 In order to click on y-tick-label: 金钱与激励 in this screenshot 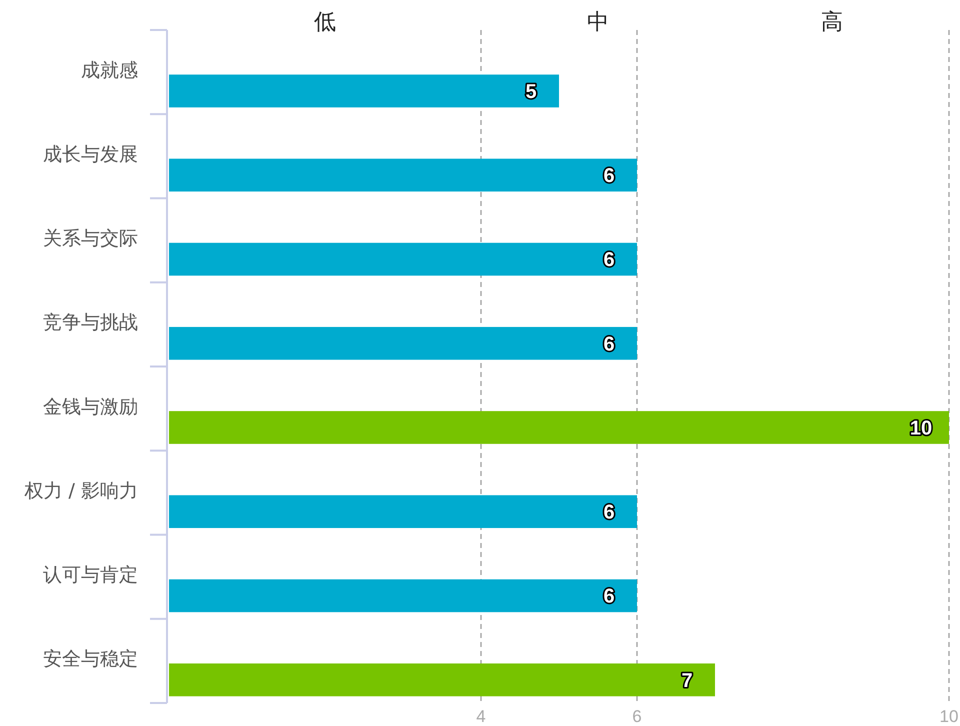, I will do `click(90, 407)`.